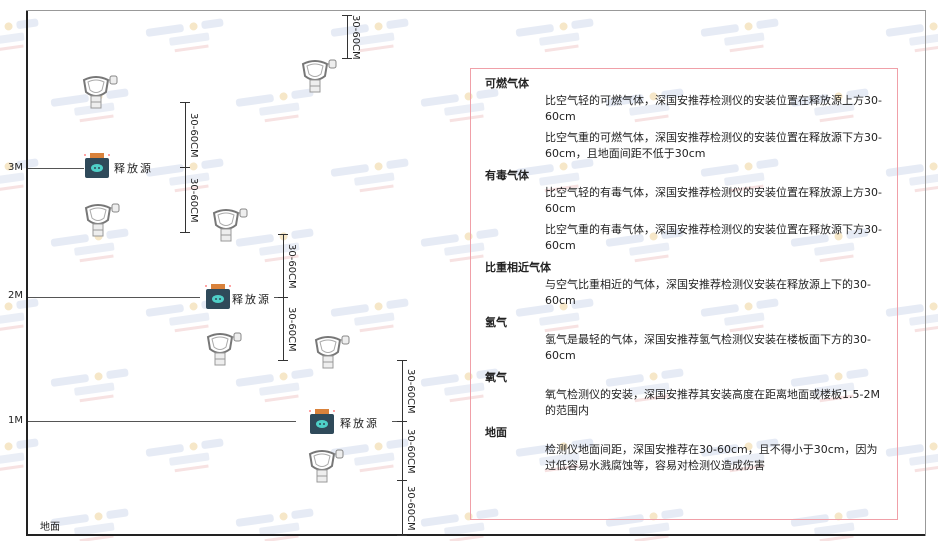  What do you see at coordinates (507, 83) in the screenshot?
I see `note-heading: 可燃气体` at bounding box center [507, 83].